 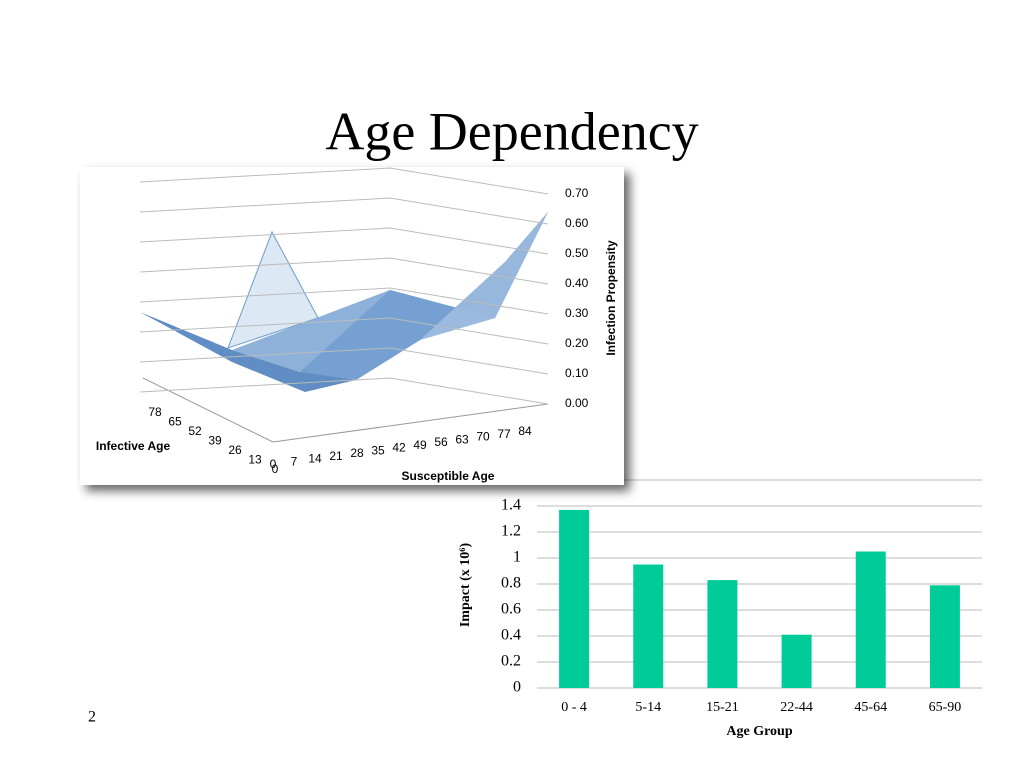 What do you see at coordinates (511, 531) in the screenshot?
I see `y-tick-label: 1.2` at bounding box center [511, 531].